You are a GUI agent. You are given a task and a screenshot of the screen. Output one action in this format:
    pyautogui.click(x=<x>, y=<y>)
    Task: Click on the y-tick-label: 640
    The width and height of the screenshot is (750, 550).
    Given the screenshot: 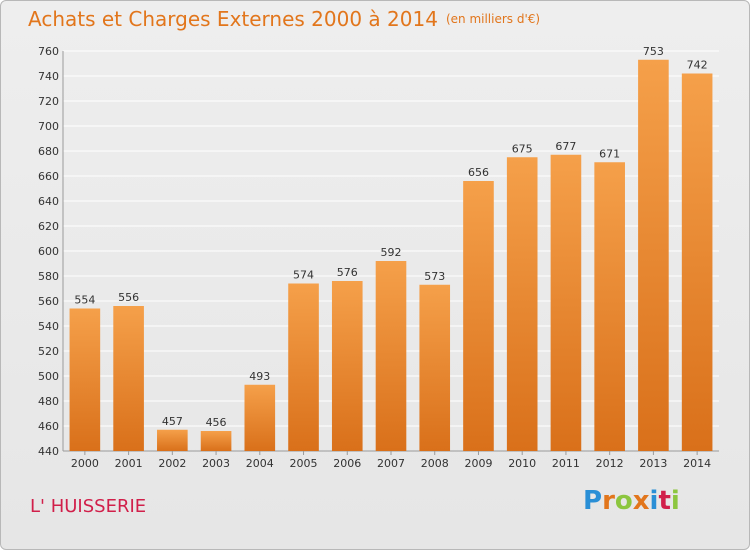 What is the action you would take?
    pyautogui.click(x=48, y=201)
    